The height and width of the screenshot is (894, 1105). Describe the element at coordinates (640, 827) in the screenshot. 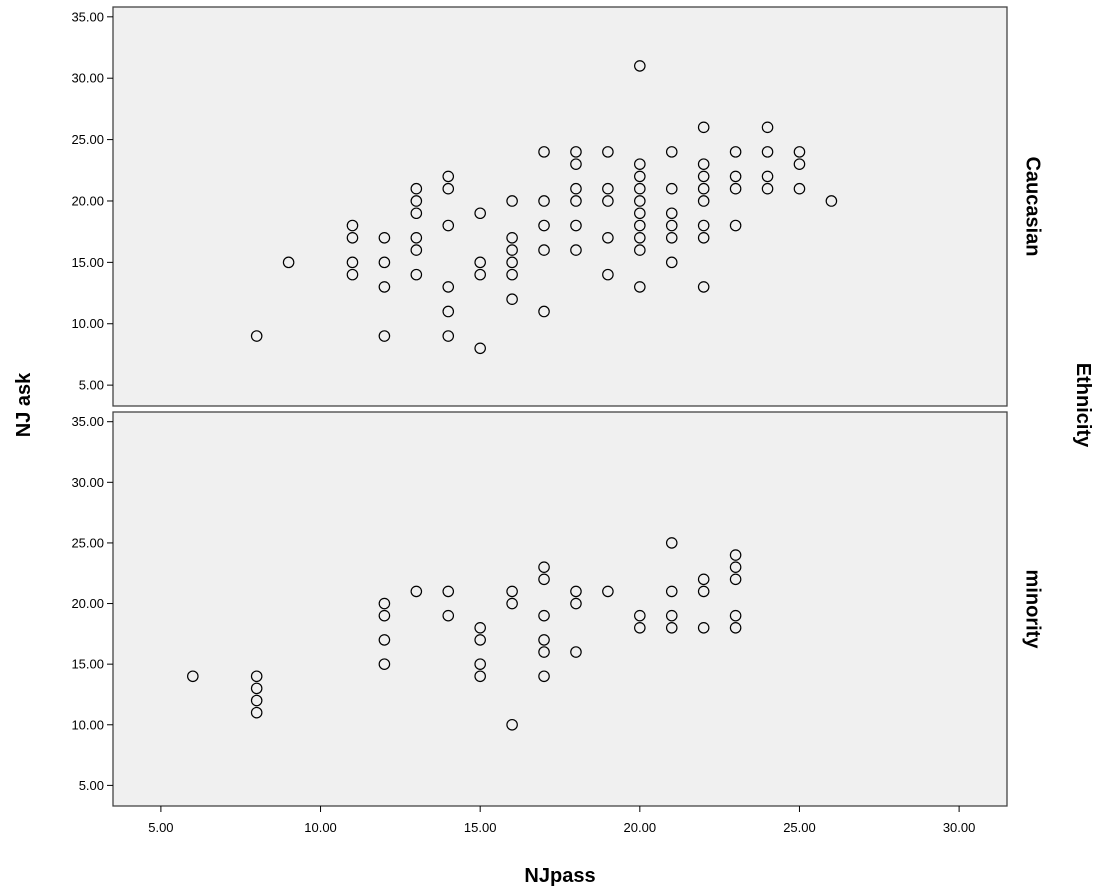

I see `x-tick-label: 20.00` at that location.